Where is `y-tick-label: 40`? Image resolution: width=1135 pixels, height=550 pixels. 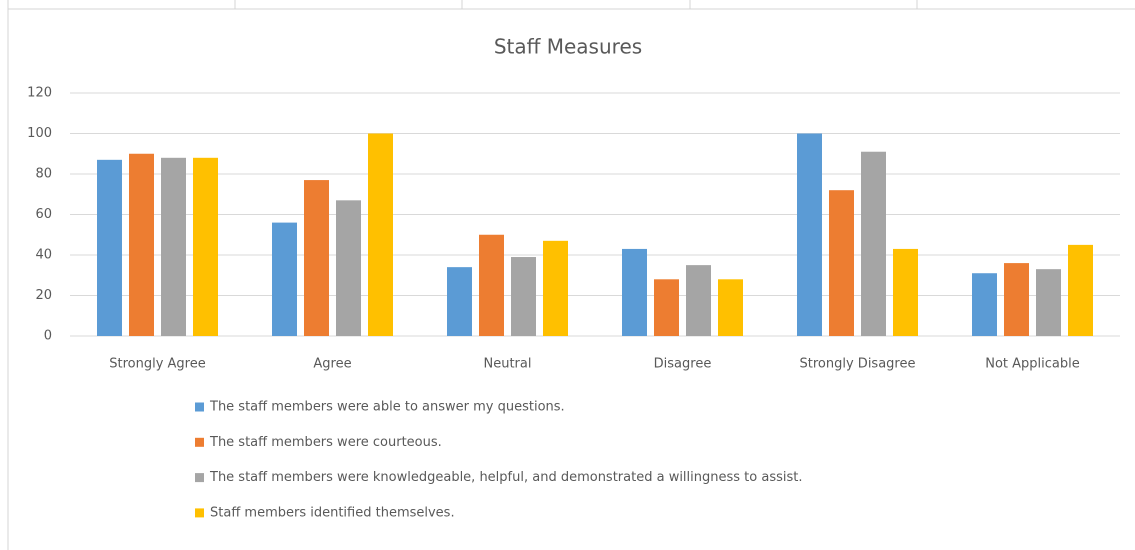
y-tick-label: 40 is located at coordinates (43, 255).